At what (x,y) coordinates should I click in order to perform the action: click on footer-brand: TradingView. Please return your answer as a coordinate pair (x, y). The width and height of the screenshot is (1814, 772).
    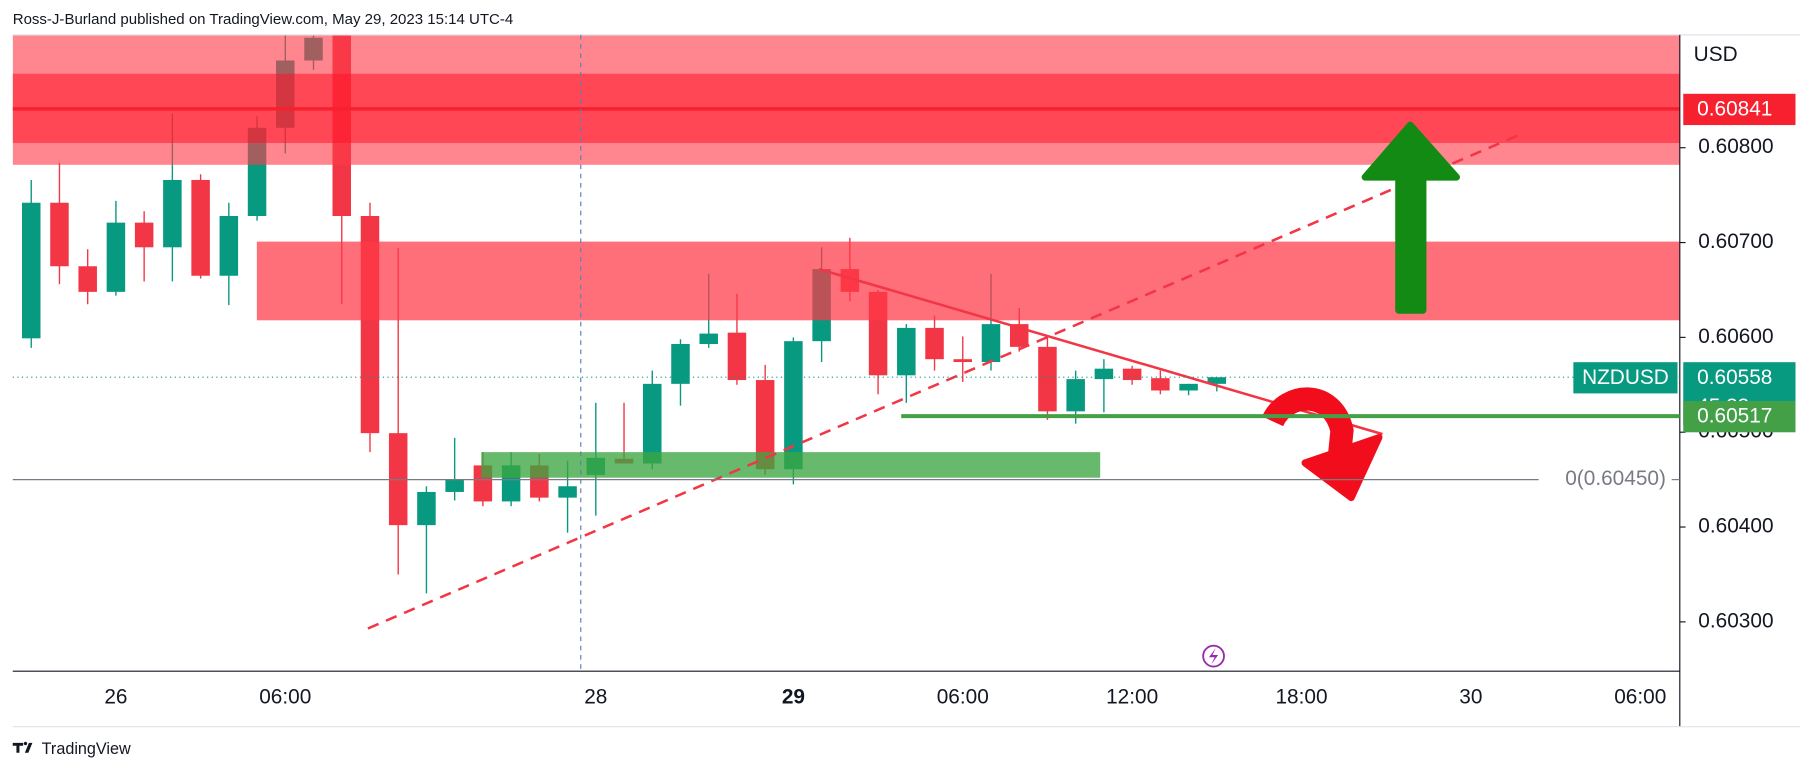
    Looking at the image, I should click on (86, 749).